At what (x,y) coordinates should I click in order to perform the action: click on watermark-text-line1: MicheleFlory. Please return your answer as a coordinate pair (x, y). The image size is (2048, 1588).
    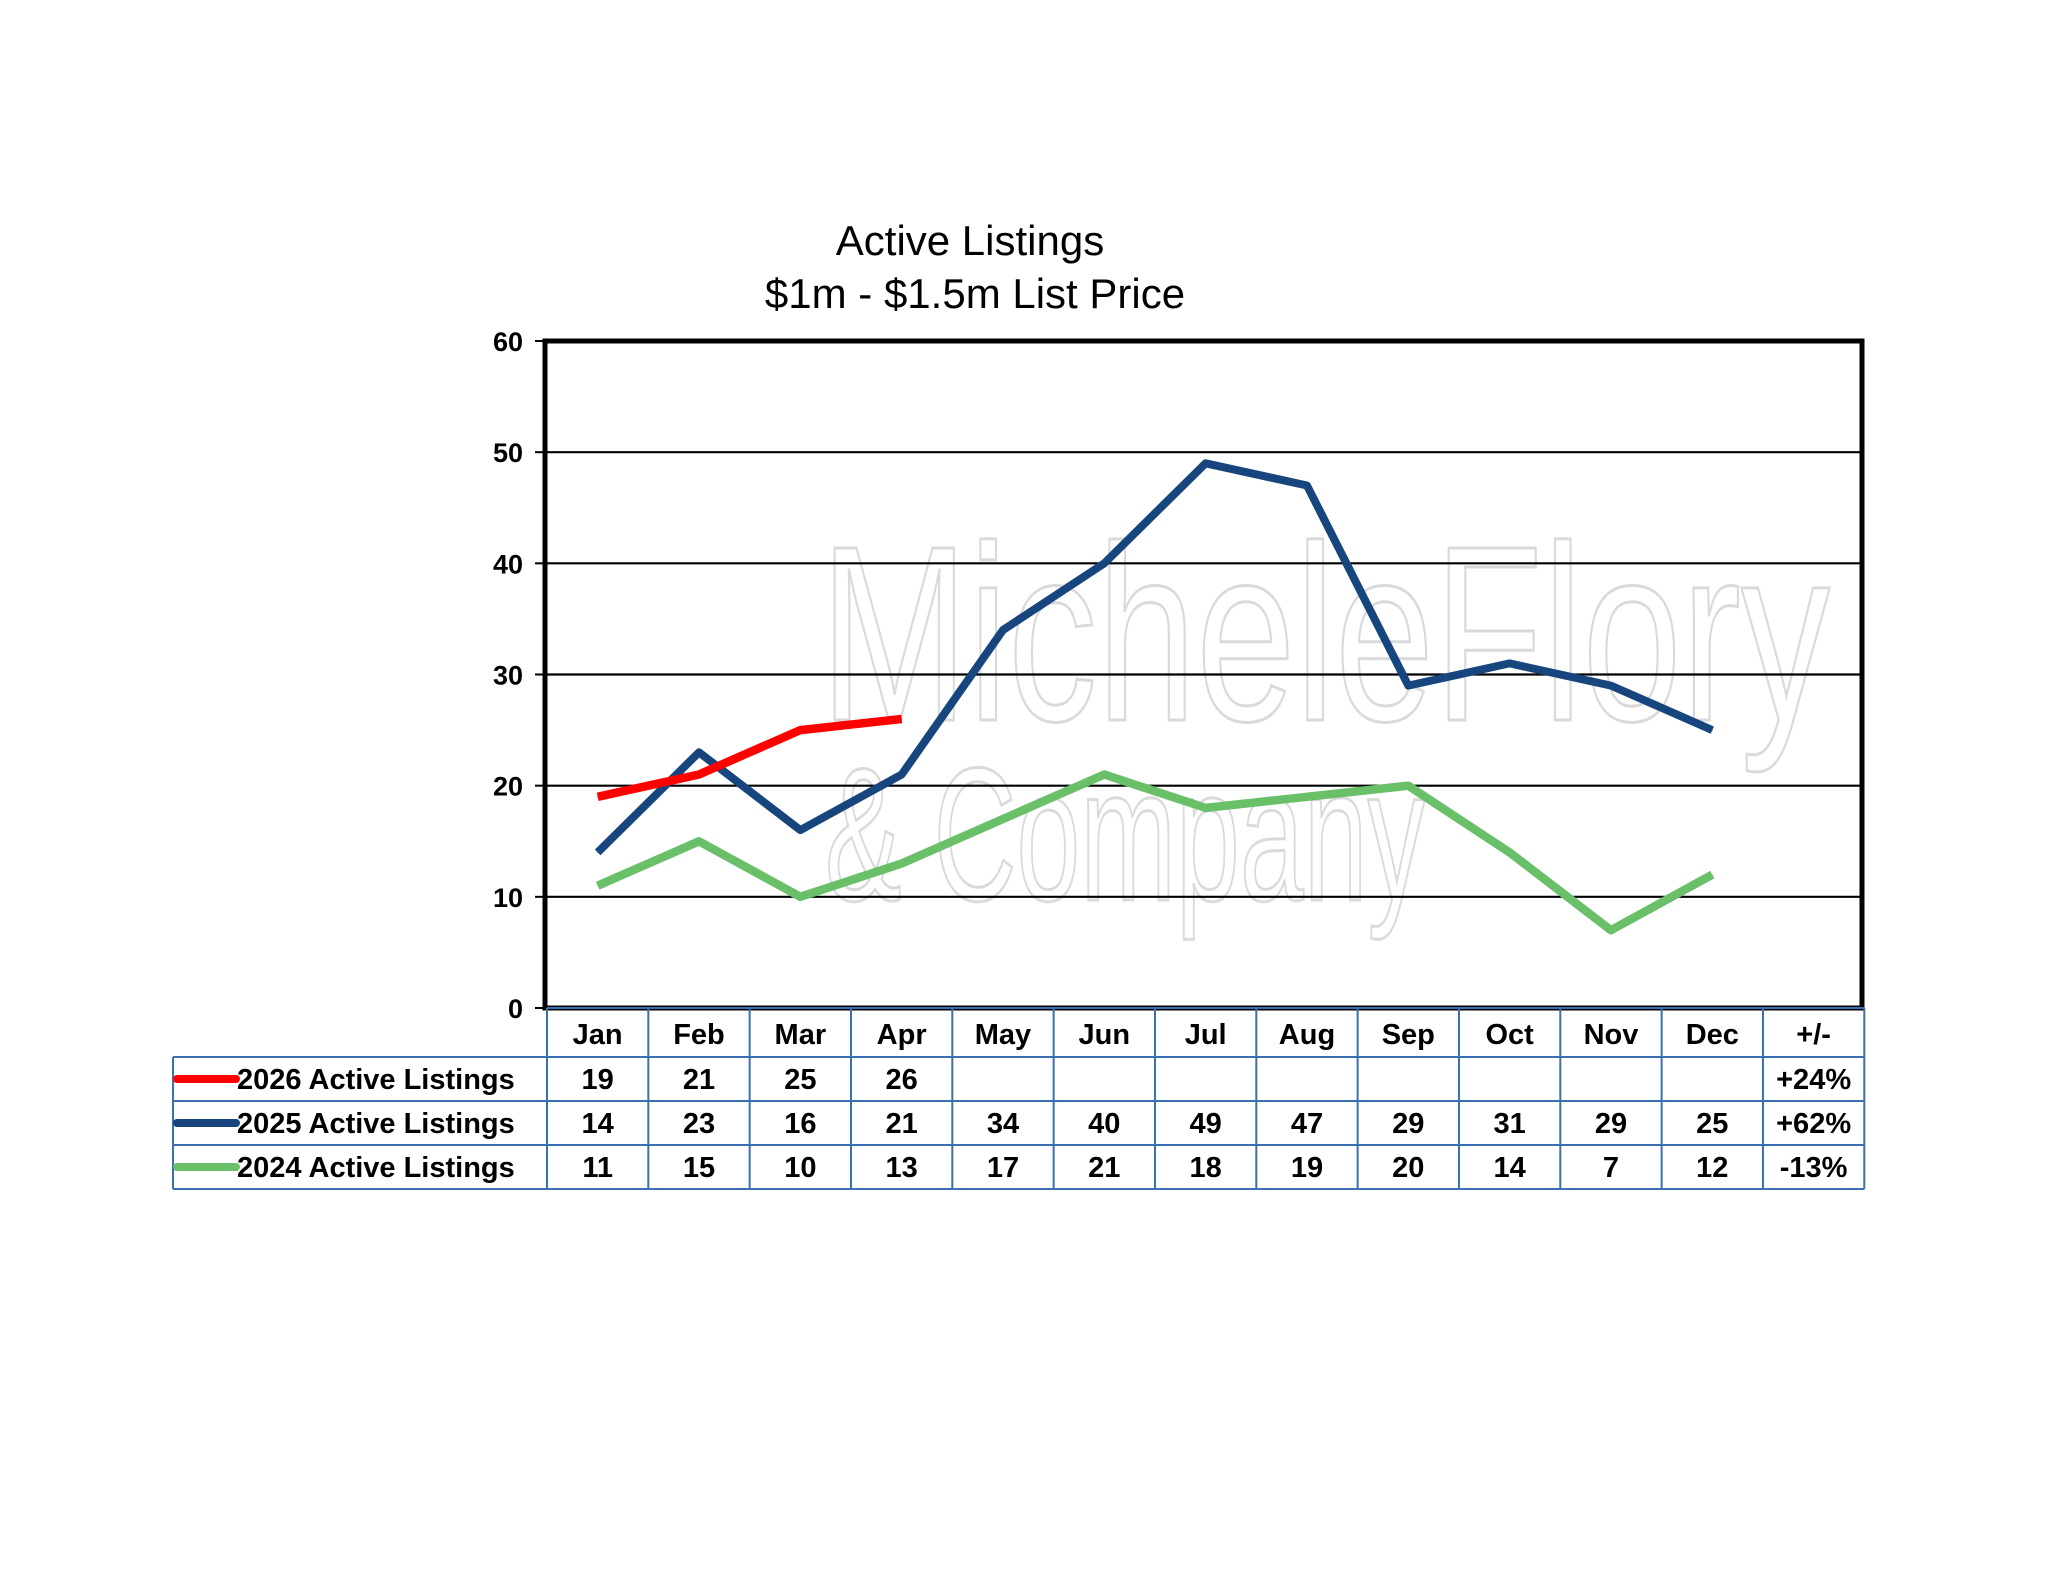
    Looking at the image, I should click on (1325, 633).